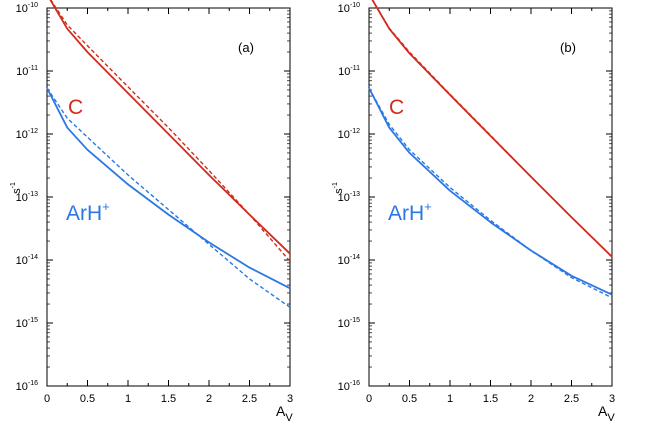  What do you see at coordinates (568, 47) in the screenshot?
I see `panel-label: (b)` at bounding box center [568, 47].